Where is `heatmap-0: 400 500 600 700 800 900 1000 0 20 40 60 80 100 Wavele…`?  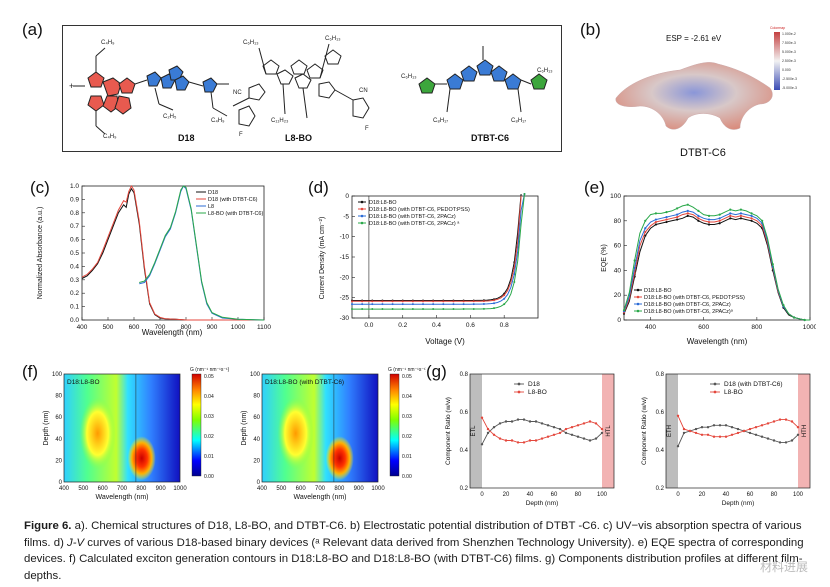 heatmap-0: 400 500 600 700 800 900 1000 0 20 40 60 80 100 Wavele… is located at coordinates (136, 434).